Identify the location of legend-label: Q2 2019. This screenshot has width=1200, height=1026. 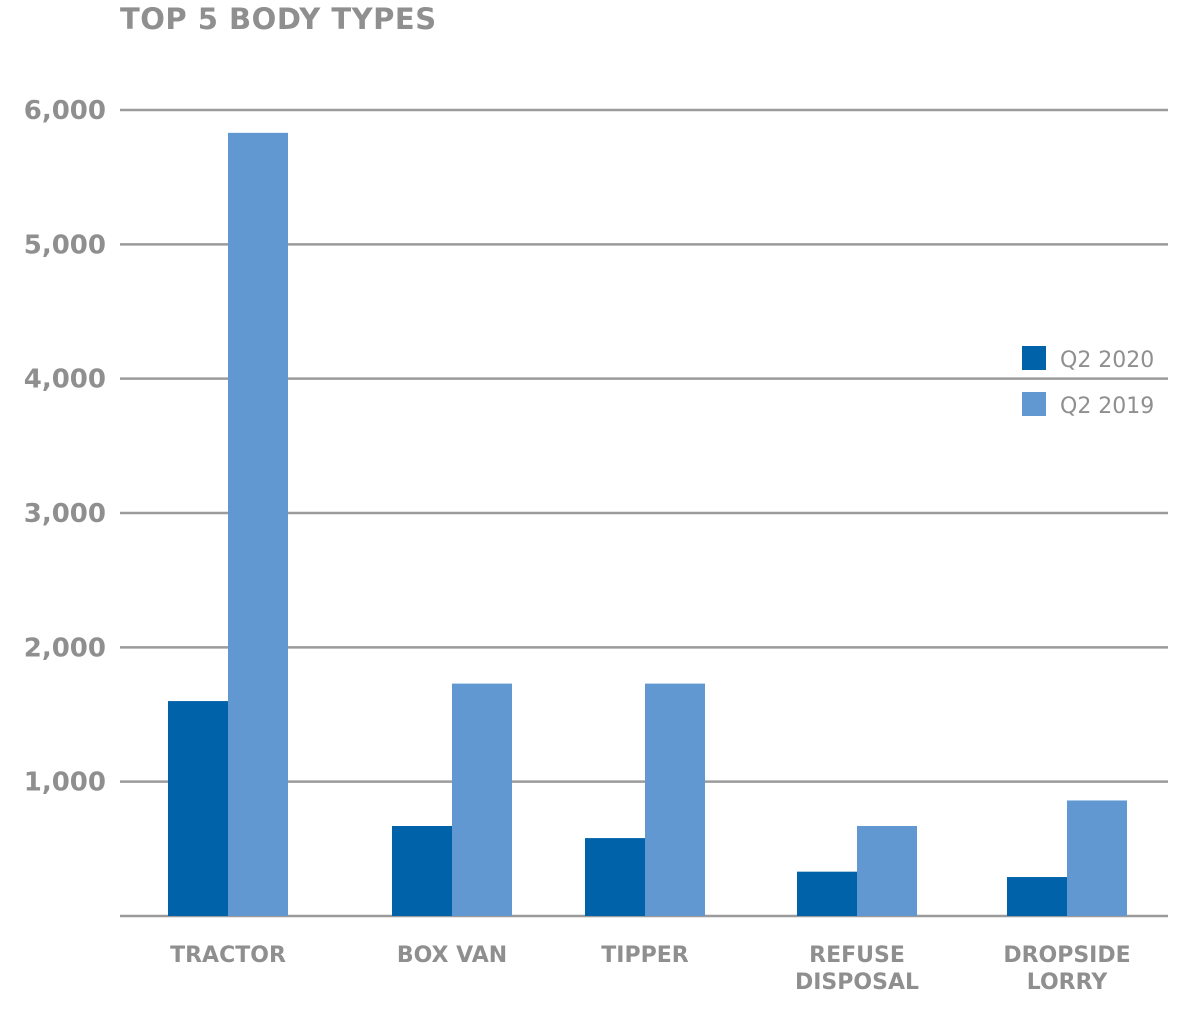
(1107, 406).